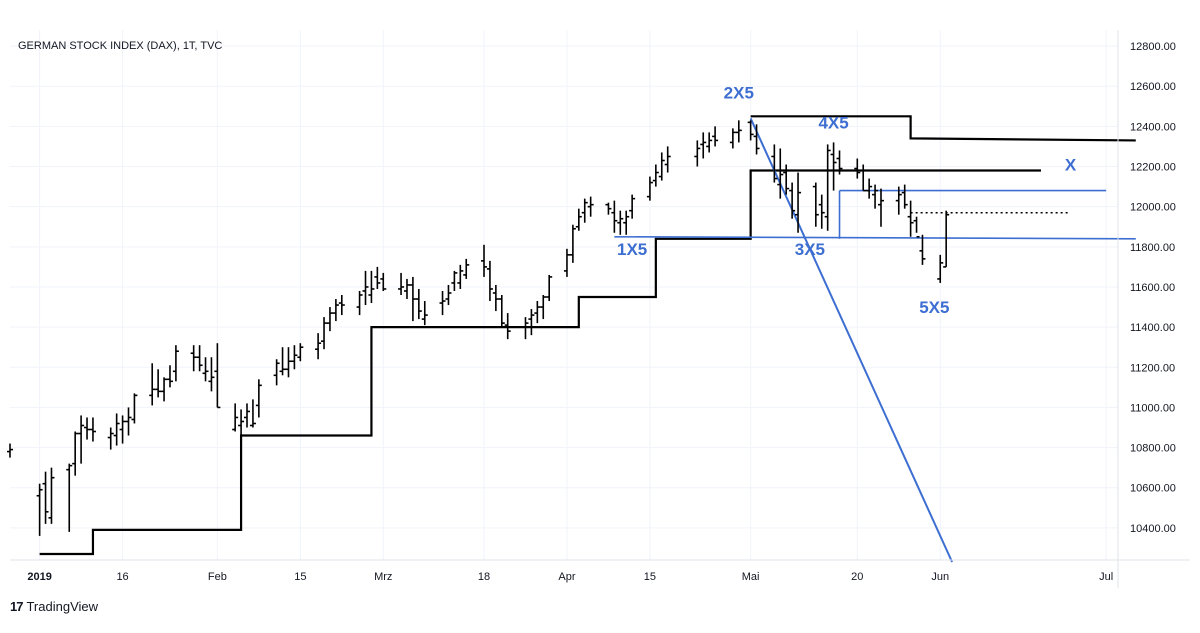  What do you see at coordinates (17, 606) in the screenshot?
I see `tradingview-logo-icon: 17` at bounding box center [17, 606].